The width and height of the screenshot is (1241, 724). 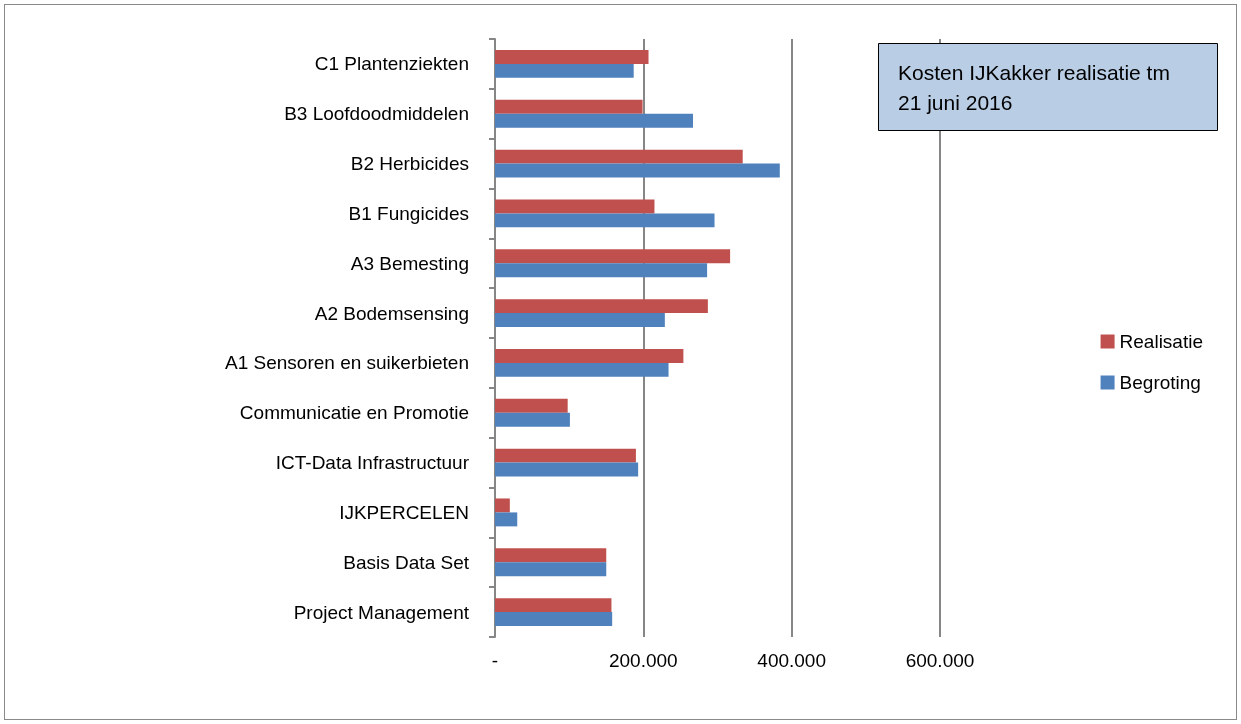 What do you see at coordinates (381, 612) in the screenshot?
I see `y-tick-label: Project Management` at bounding box center [381, 612].